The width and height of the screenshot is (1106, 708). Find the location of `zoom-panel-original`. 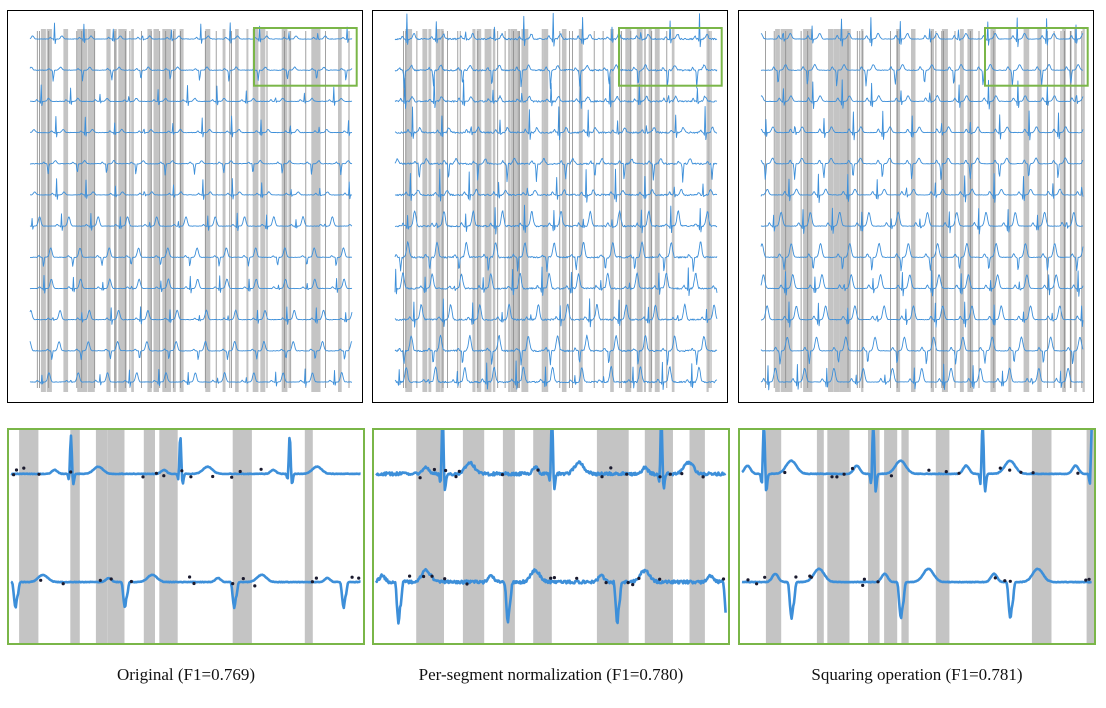

zoom-panel-original is located at coordinates (186, 536).